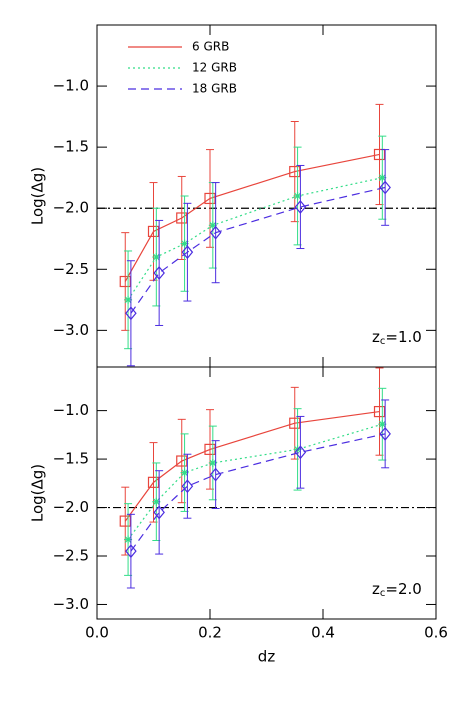  I want to click on x-tick-label: 0.6, so click(436, 633).